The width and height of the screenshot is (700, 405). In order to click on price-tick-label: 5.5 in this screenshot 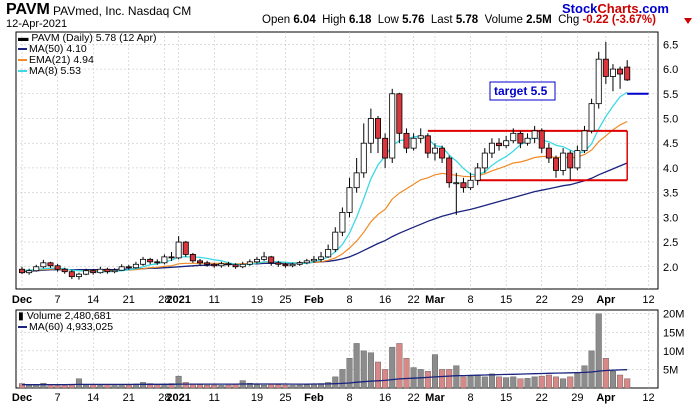, I will do `click(670, 95)`.